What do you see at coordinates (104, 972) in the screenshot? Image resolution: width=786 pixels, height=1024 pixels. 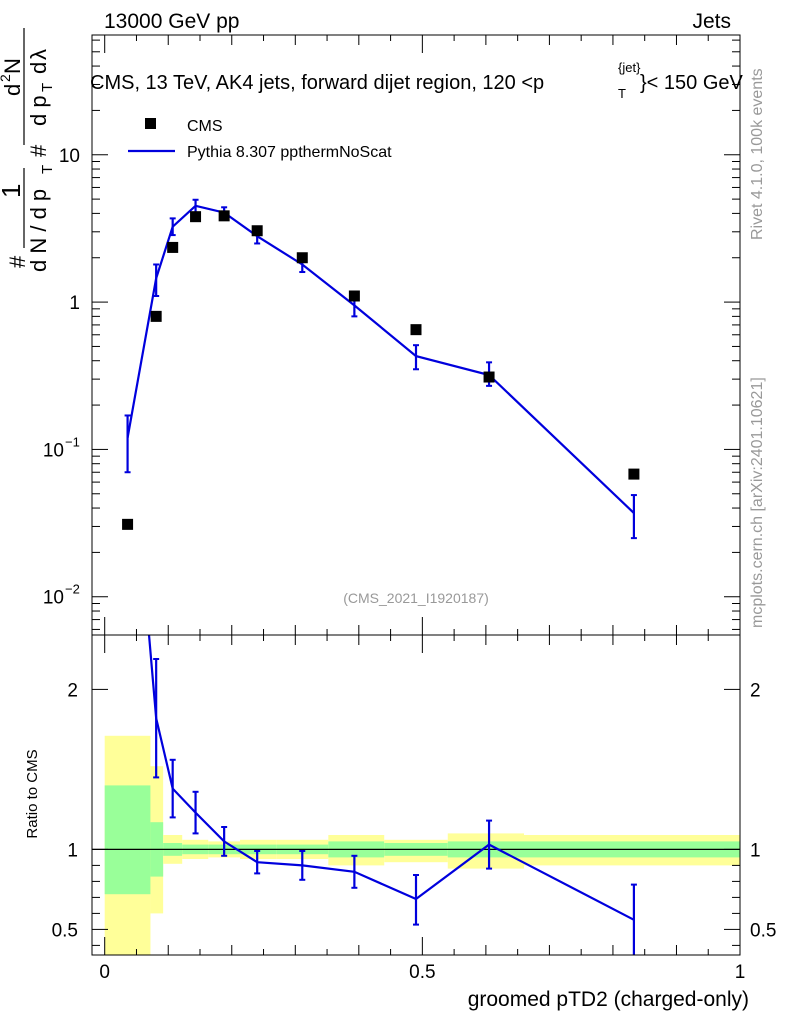 I see `ratio-xtick-label: 0` at bounding box center [104, 972].